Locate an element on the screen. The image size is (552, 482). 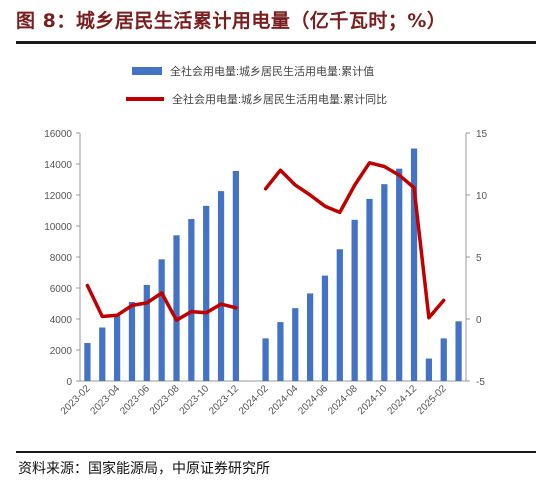
legend-bar-swatch is located at coordinates (147, 71).